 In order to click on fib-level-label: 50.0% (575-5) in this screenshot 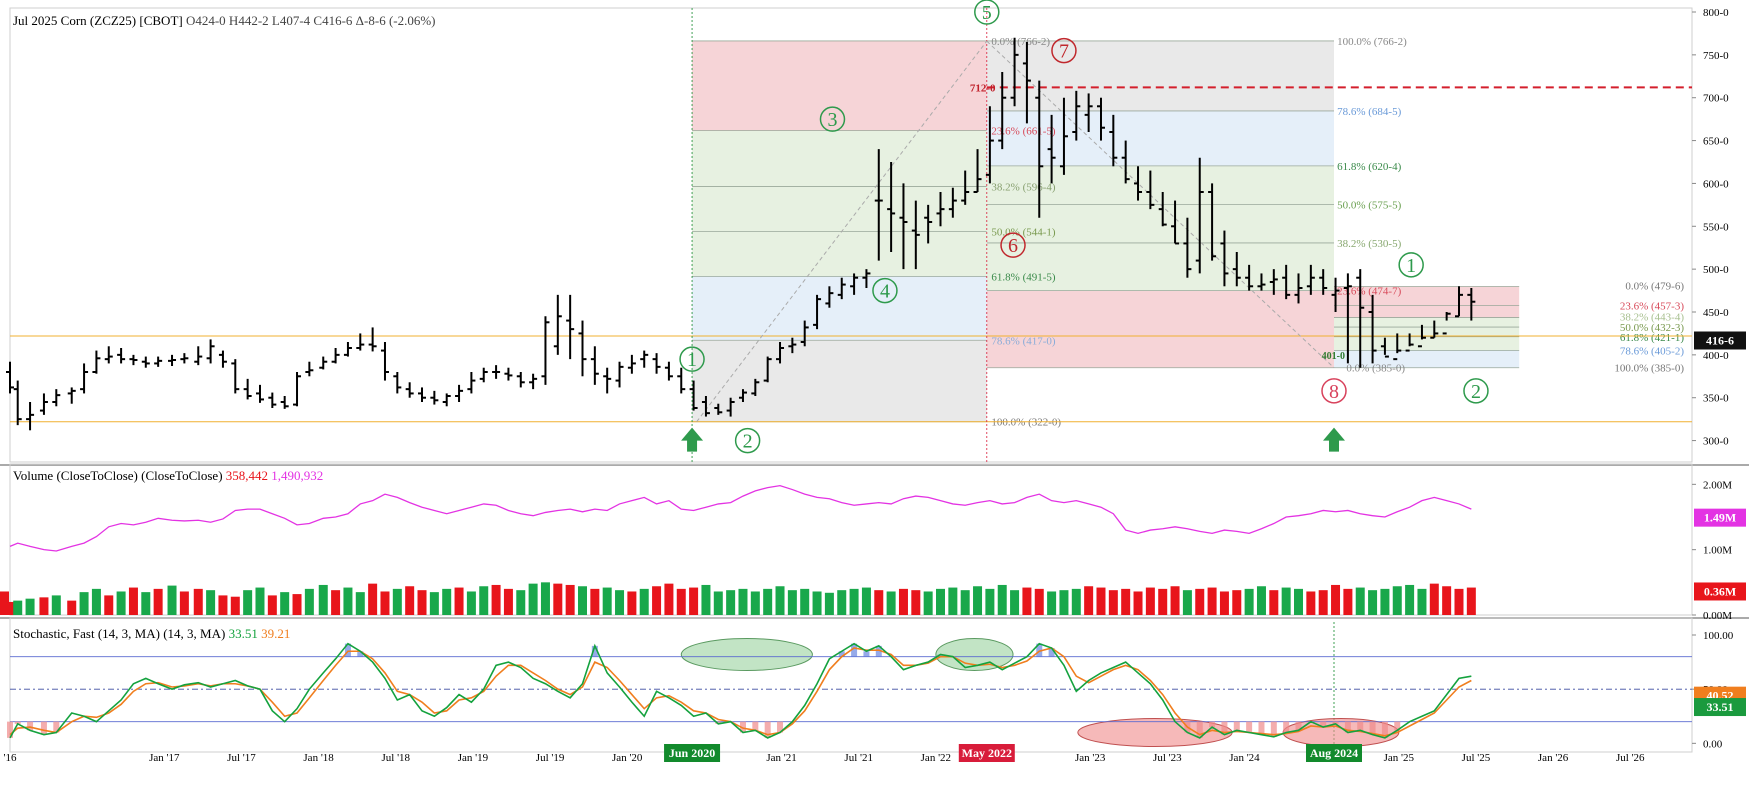, I will do `click(1369, 205)`.